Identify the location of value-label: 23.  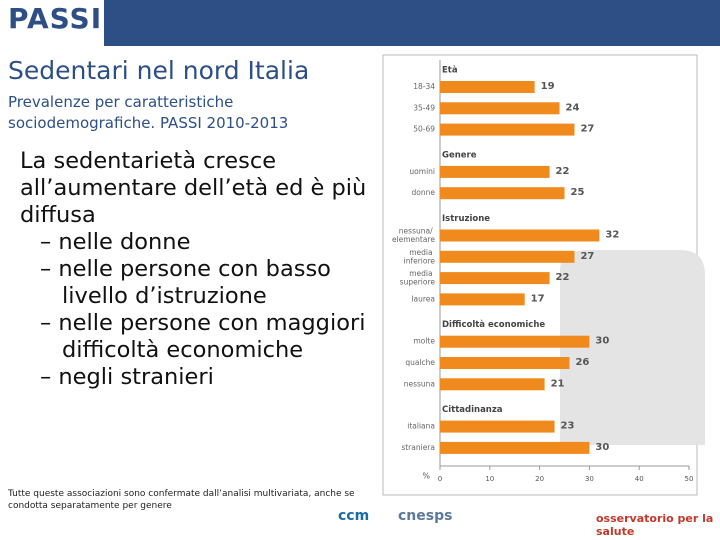
(568, 426).